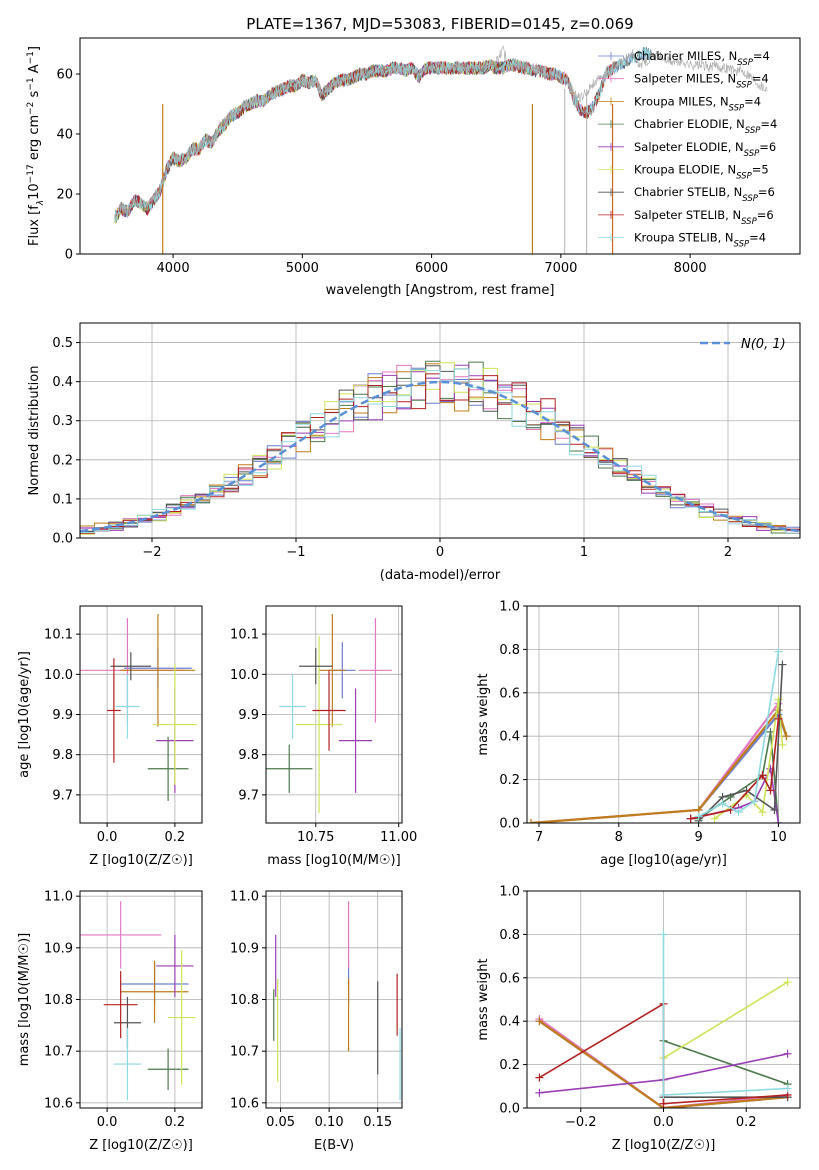 The image size is (819, 1170). Describe the element at coordinates (763, 344) in the screenshot. I see `legend-normal-label: N(0, 1)` at that location.